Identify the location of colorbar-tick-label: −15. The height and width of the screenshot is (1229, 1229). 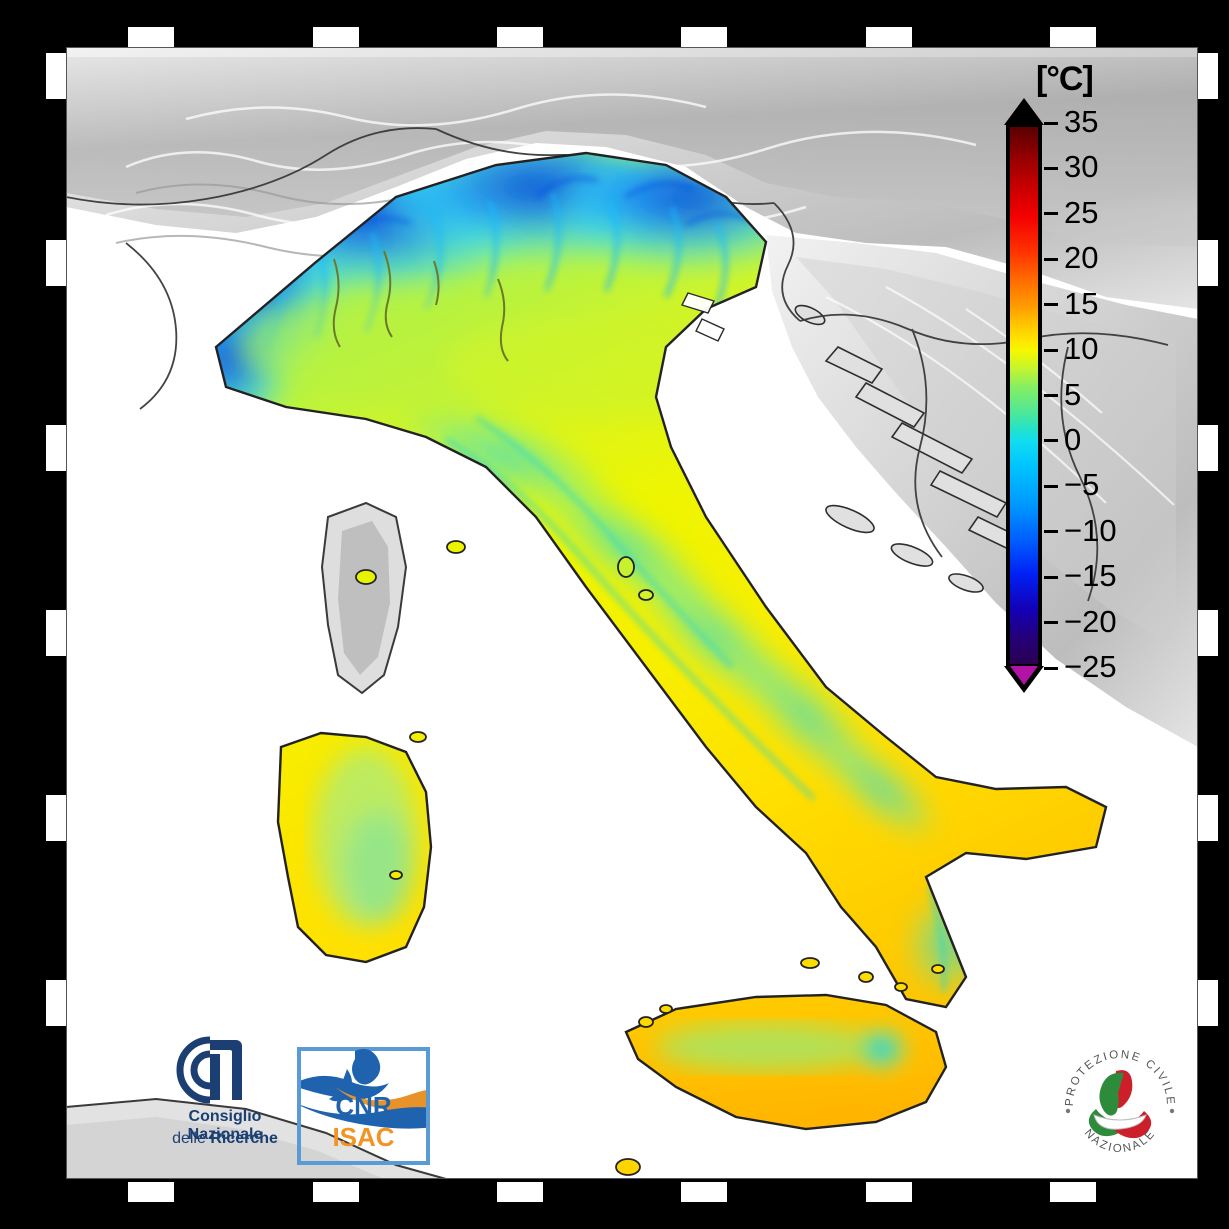
(1090, 576).